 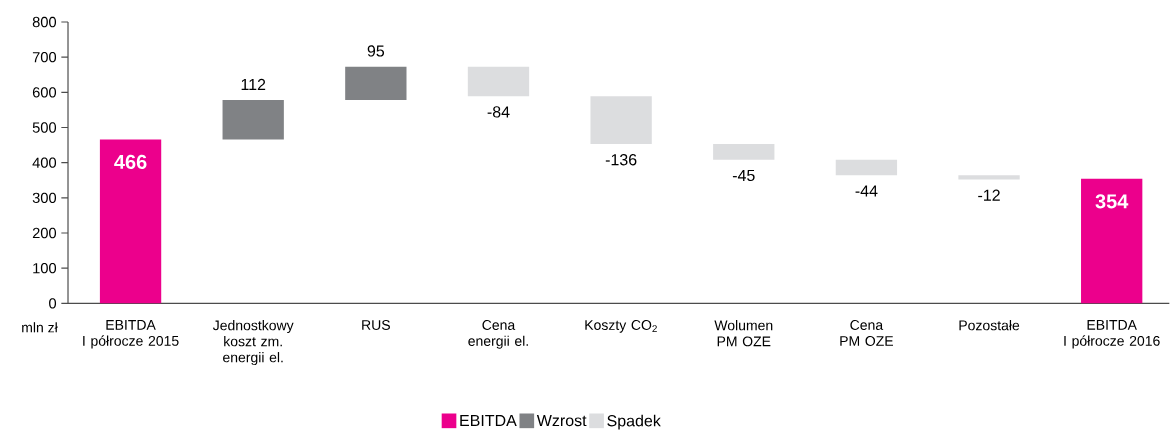 I want to click on x-tick-label: EBITDA I półrocze 2016, so click(x=1112, y=334).